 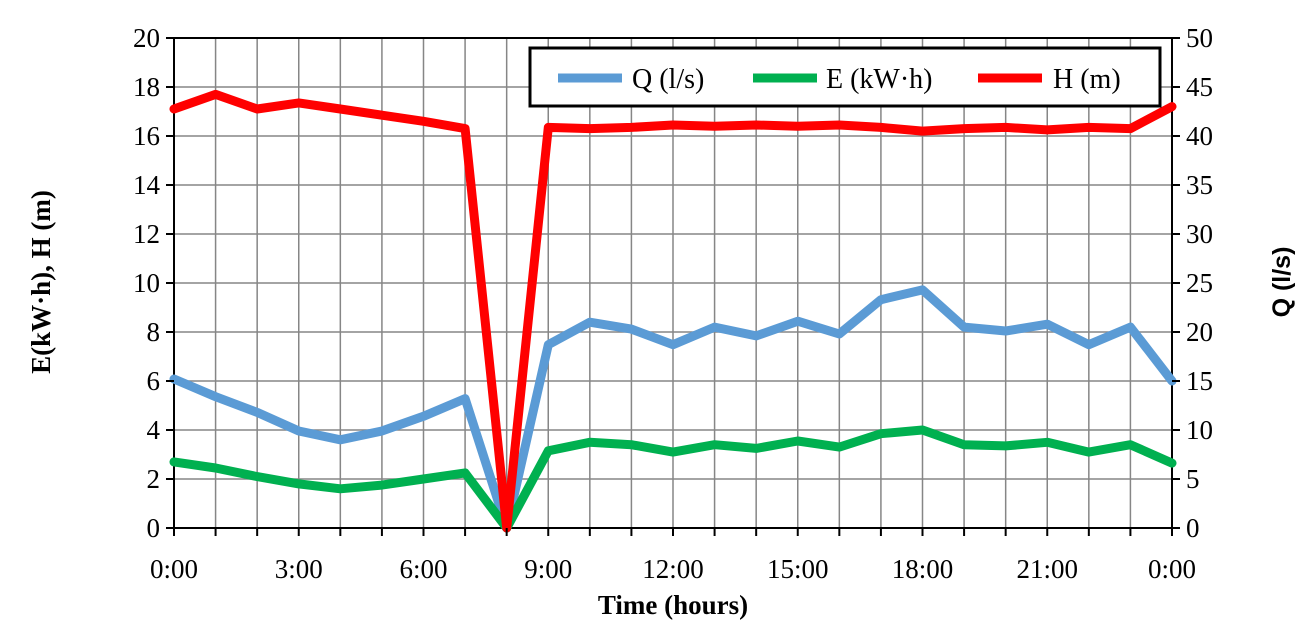 I want to click on right-tick-label: 5, so click(x=1193, y=479).